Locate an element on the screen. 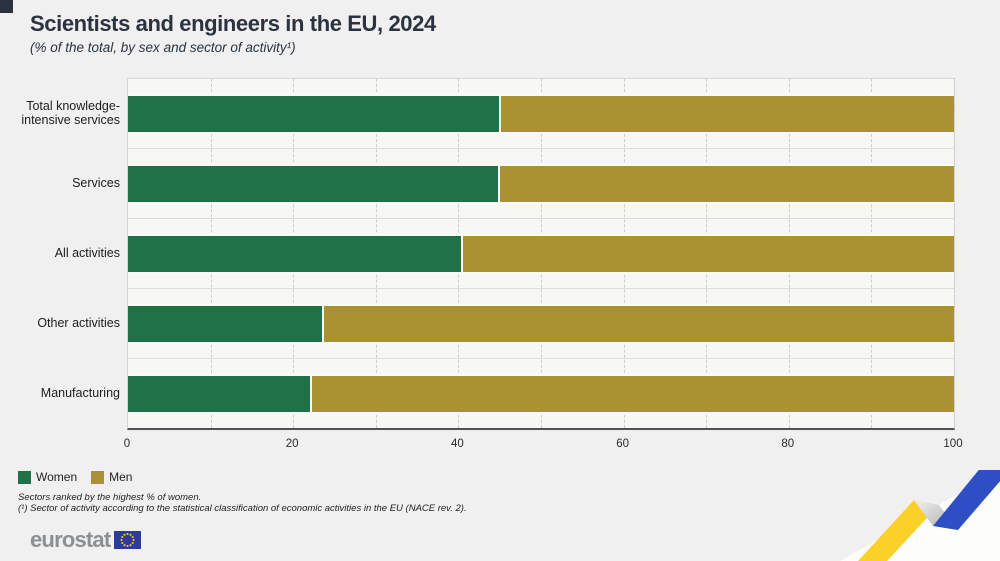 The height and width of the screenshot is (561, 1000). eurostat-logo: eurostat is located at coordinates (86, 540).